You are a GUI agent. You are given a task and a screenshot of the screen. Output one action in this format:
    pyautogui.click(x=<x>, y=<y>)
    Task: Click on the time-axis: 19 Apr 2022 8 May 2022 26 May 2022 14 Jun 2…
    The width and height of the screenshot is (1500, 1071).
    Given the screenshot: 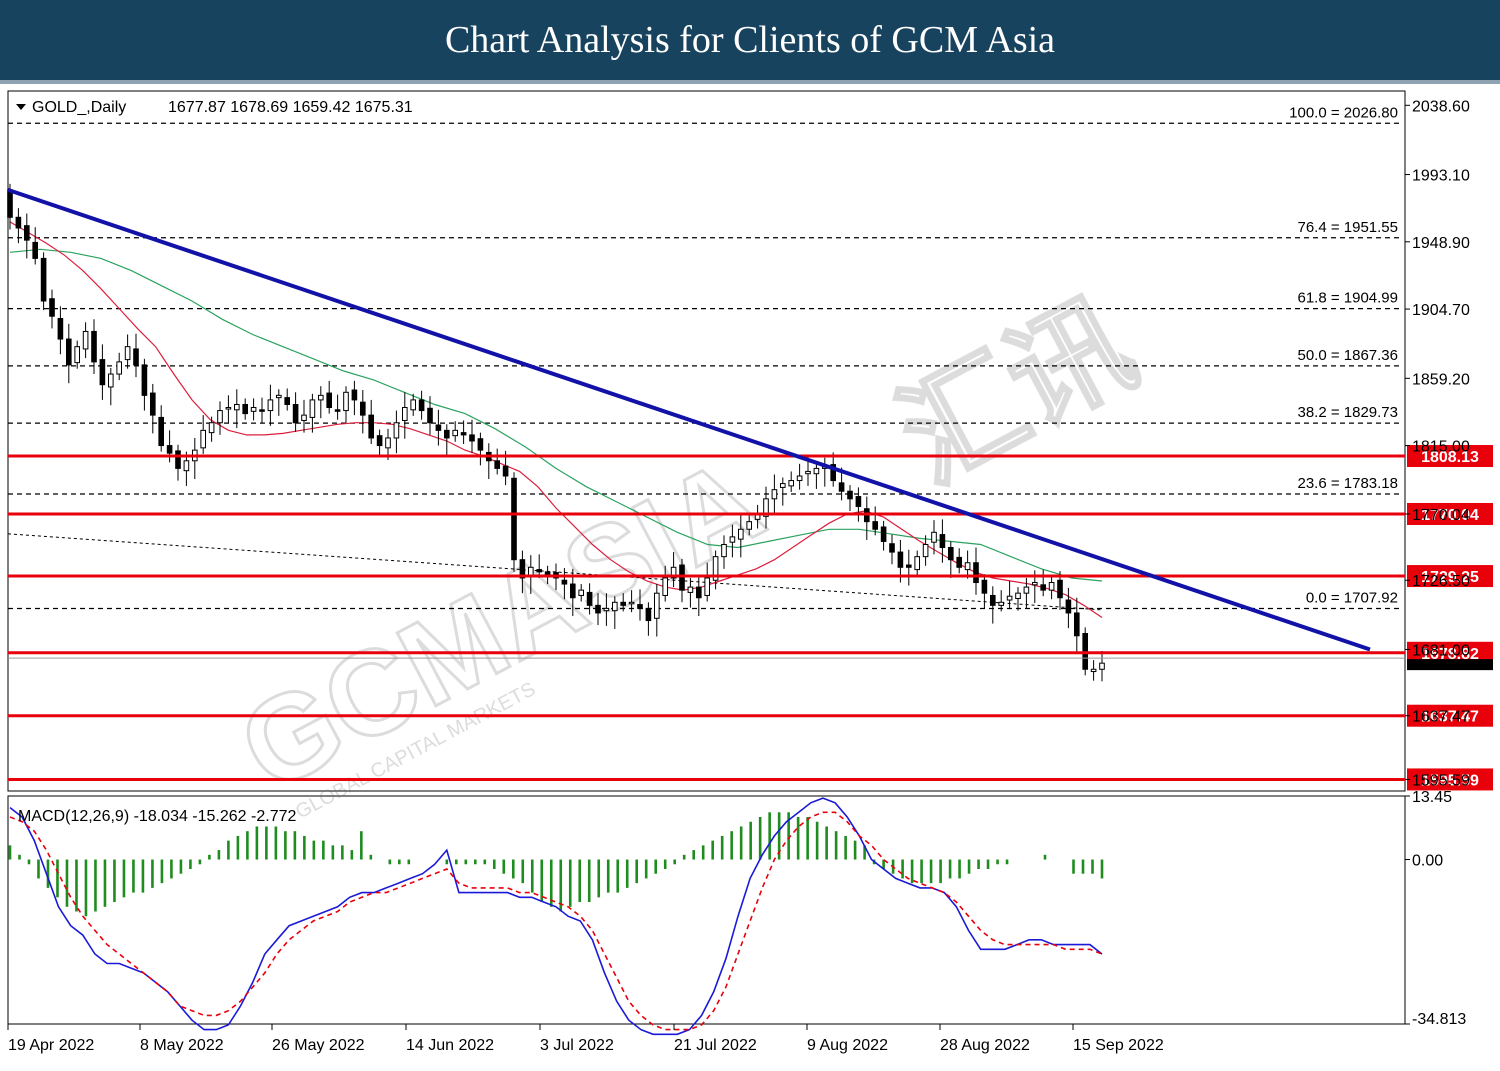 What is the action you would take?
    pyautogui.click(x=585, y=1039)
    